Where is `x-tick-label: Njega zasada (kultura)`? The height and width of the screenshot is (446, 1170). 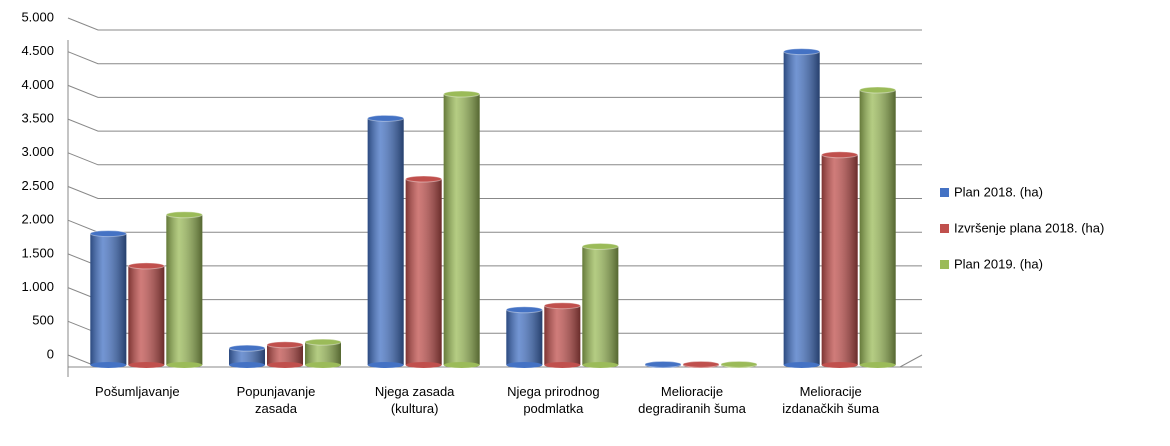 x-tick-label: Njega zasada (kultura) is located at coordinates (414, 400).